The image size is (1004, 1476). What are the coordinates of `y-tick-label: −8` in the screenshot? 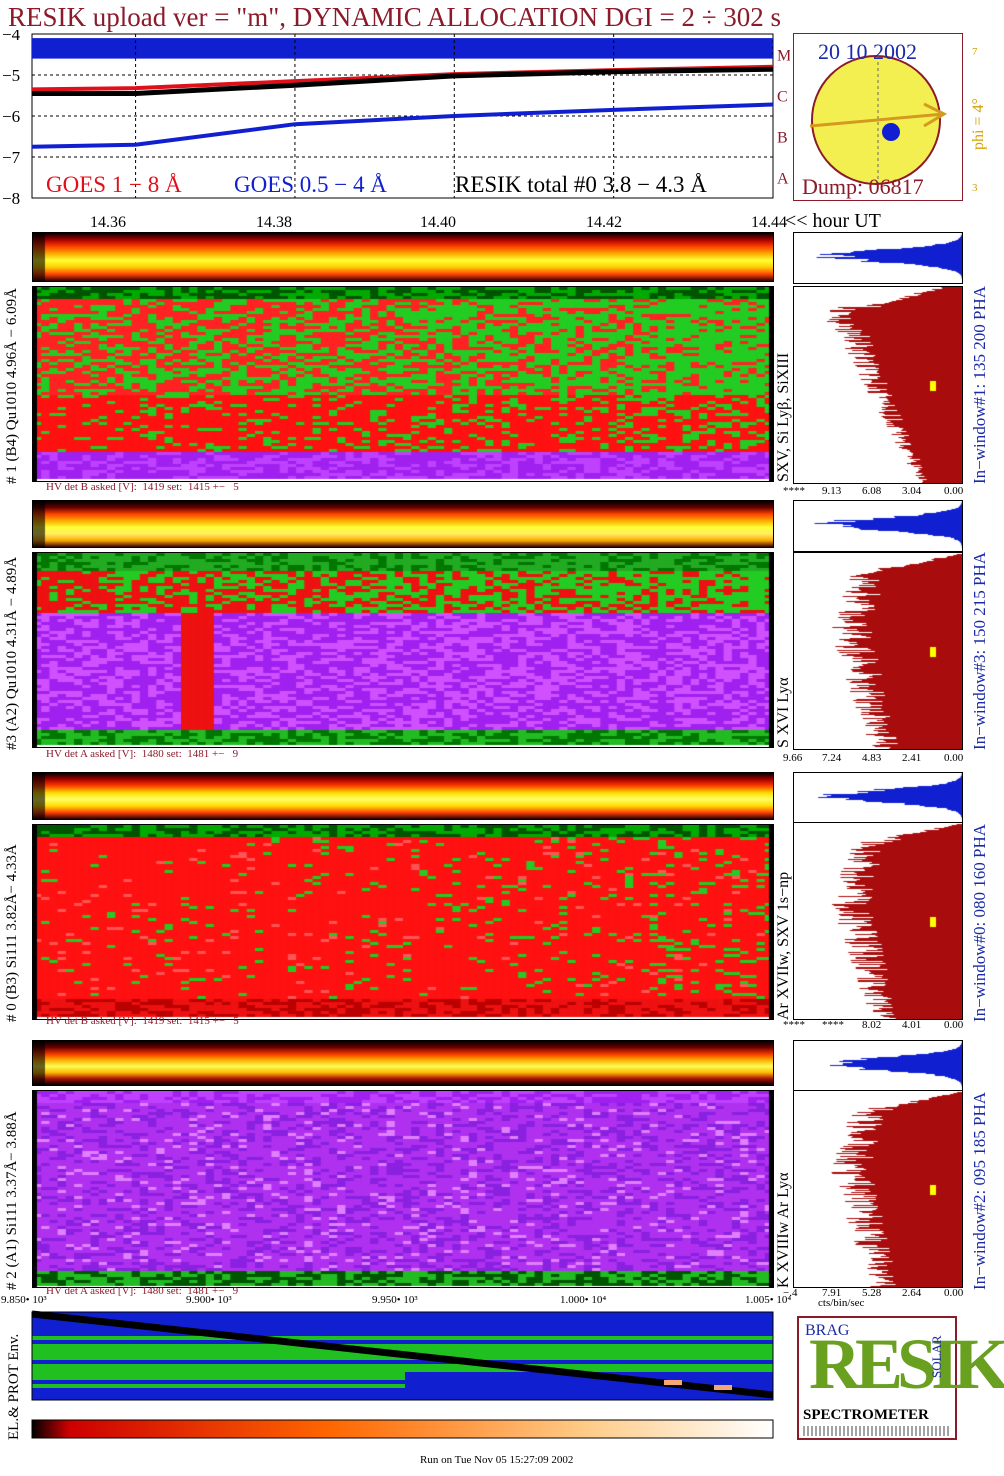 It's located at (11, 197).